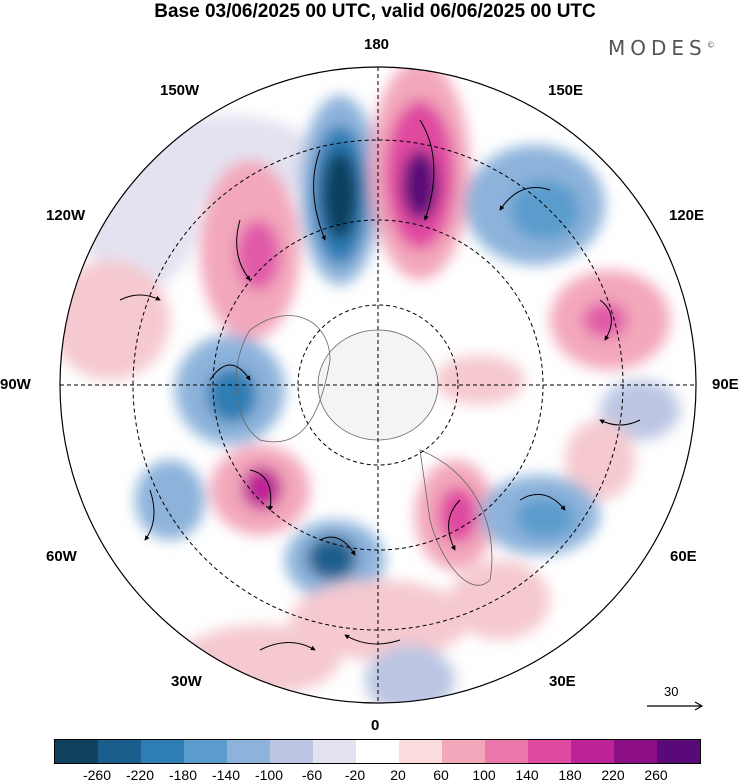 The height and width of the screenshot is (783, 750). What do you see at coordinates (671, 691) in the screenshot?
I see `reference-vector-label: 30` at bounding box center [671, 691].